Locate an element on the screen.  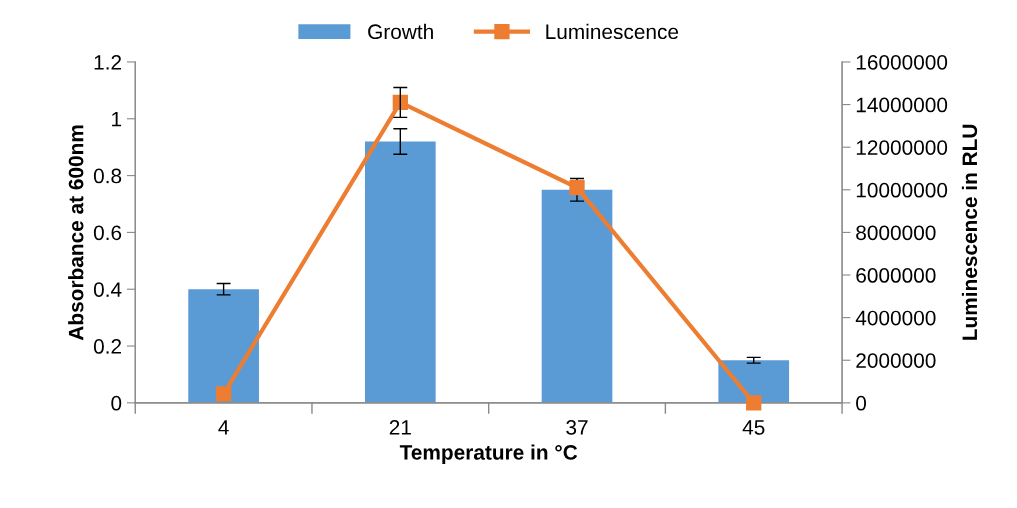
y2-tick-label: 0 is located at coordinates (861, 403).